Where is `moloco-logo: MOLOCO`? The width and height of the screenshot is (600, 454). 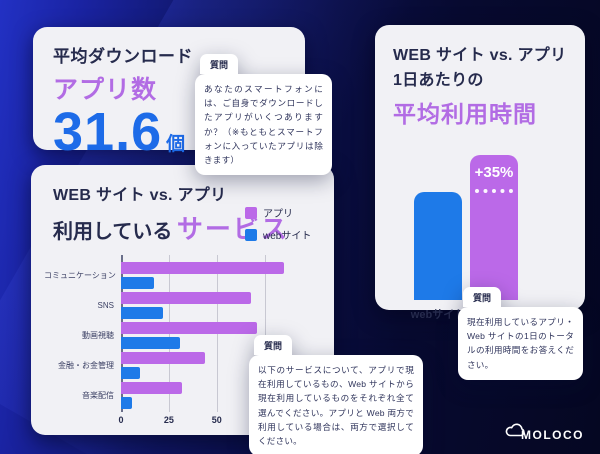 moloco-logo: MOLOCO is located at coordinates (544, 432).